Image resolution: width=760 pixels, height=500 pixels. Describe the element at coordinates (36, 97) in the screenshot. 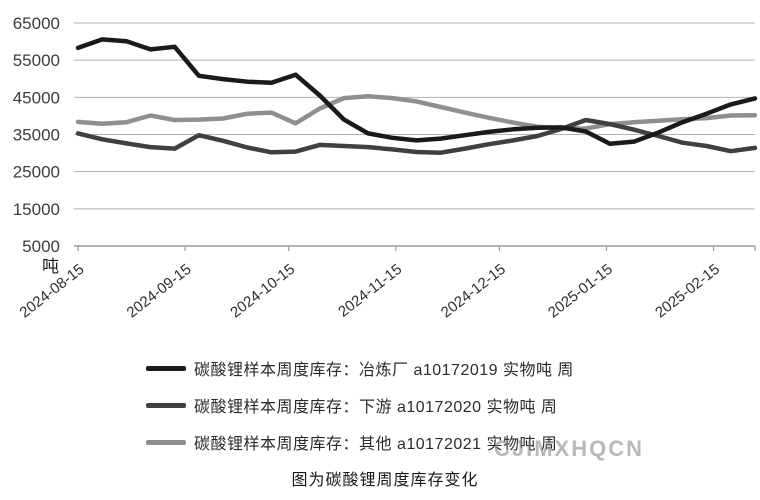

I see `y-tick-label: 45000` at that location.